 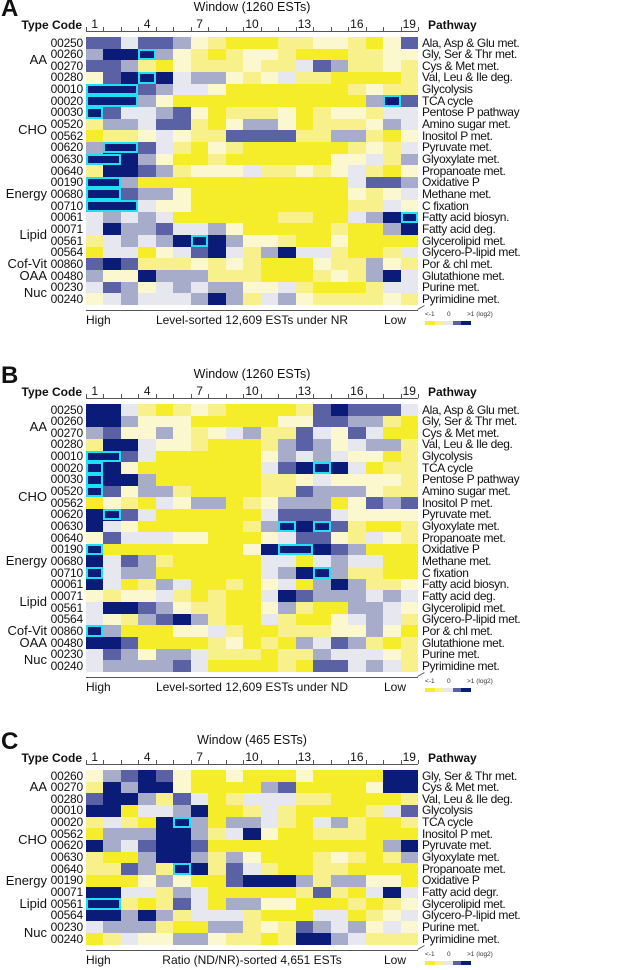 I want to click on panel-letter: C, so click(x=10, y=741).